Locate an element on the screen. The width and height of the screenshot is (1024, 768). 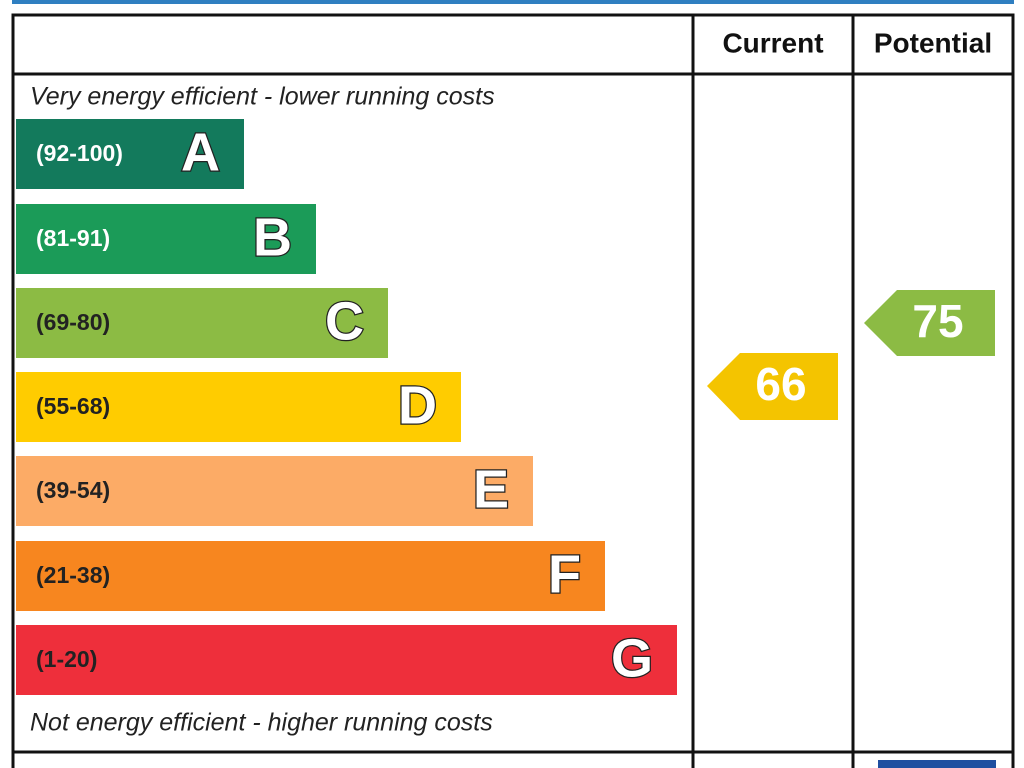
eu-flag is located at coordinates (937, 764).